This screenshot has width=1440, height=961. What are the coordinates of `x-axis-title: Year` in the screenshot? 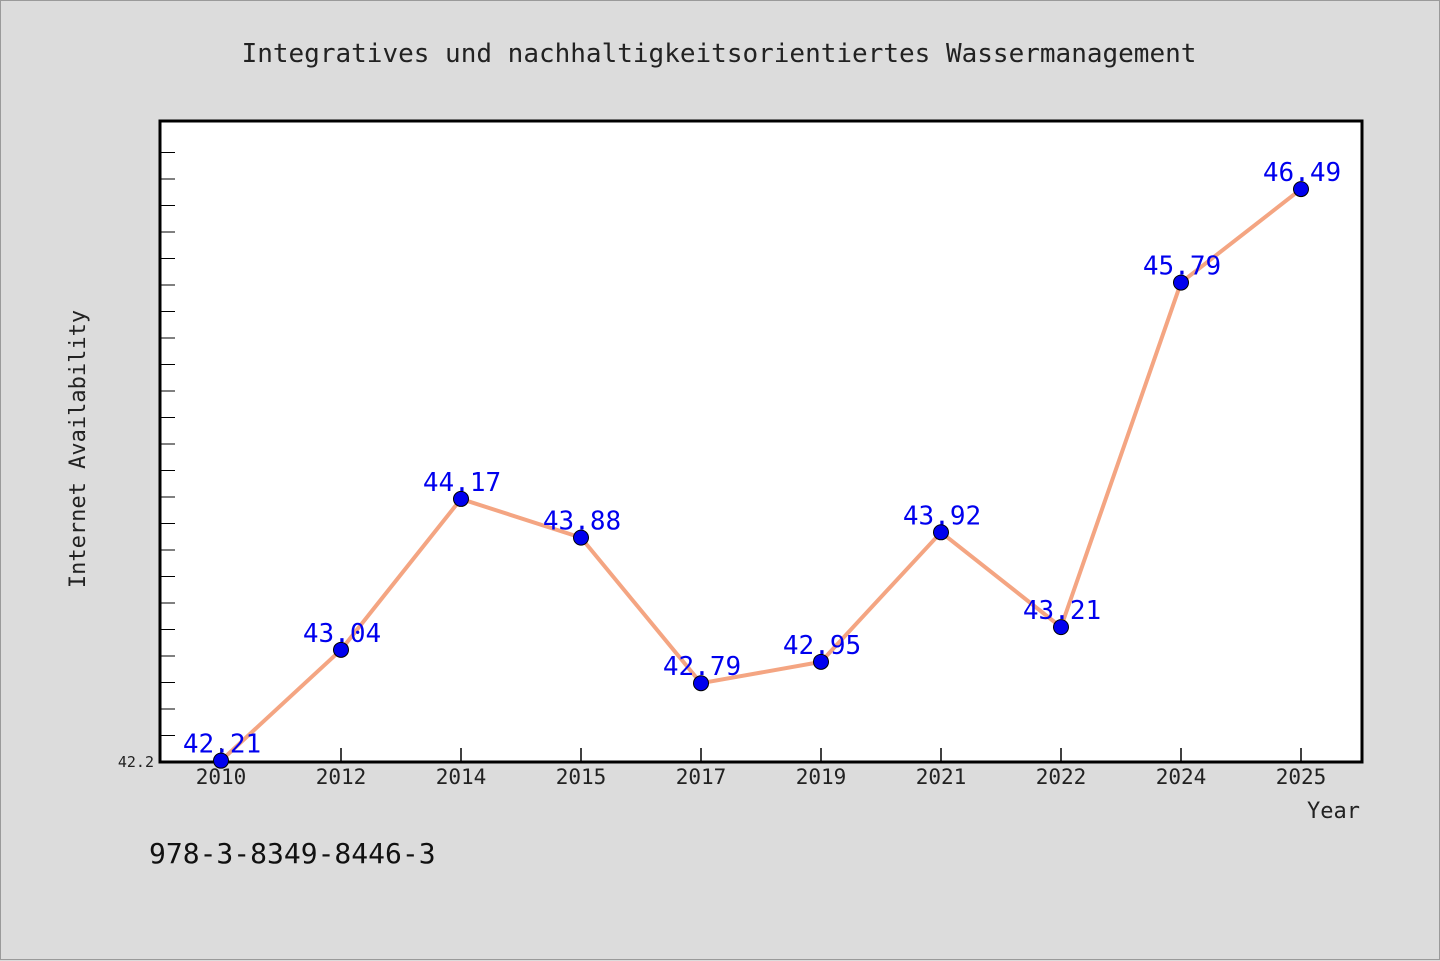 It's located at (1333, 811).